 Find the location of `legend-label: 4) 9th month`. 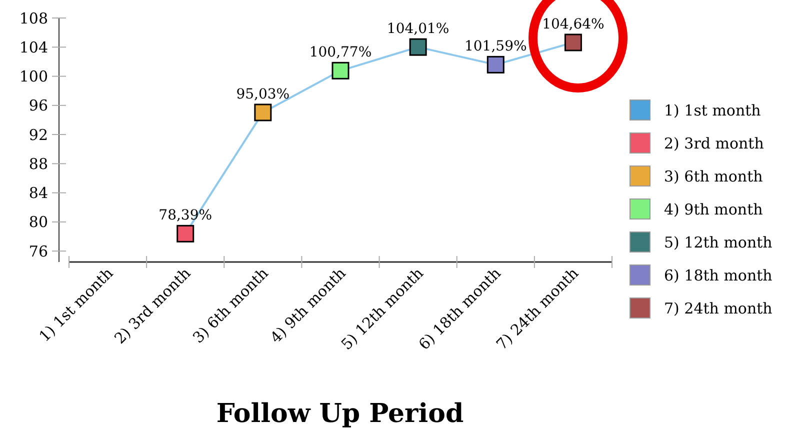

legend-label: 4) 9th month is located at coordinates (714, 209).